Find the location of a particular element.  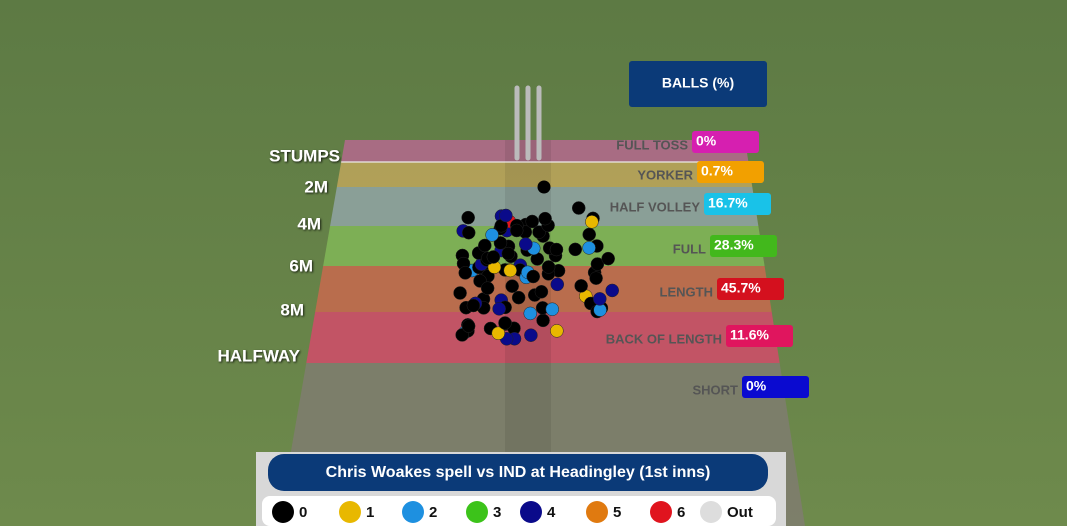

legend-panel is located at coordinates (519, 511).